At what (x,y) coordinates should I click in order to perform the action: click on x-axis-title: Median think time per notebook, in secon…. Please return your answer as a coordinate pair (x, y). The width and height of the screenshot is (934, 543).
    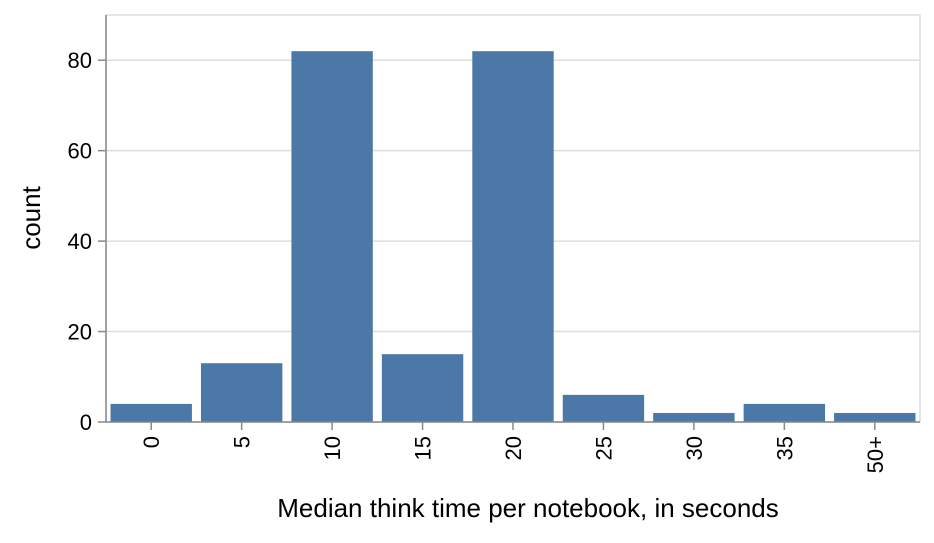
    Looking at the image, I should click on (528, 508).